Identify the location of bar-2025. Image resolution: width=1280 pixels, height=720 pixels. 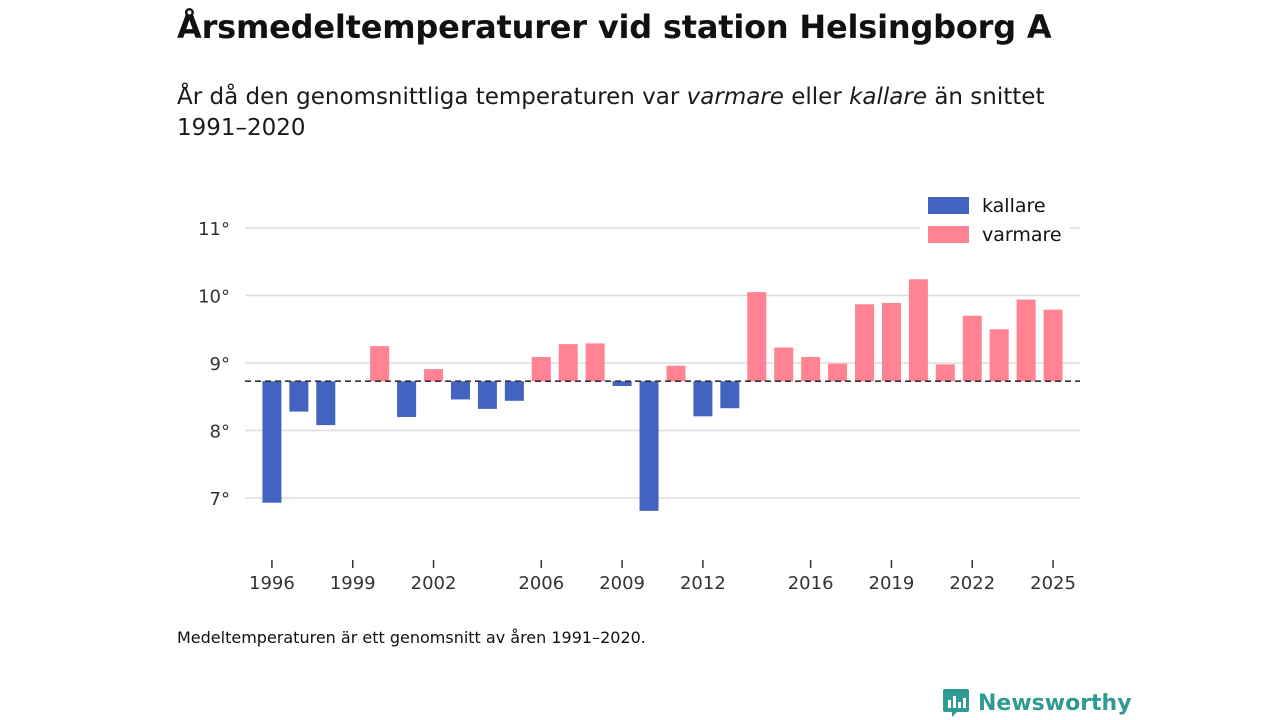
(1053, 345).